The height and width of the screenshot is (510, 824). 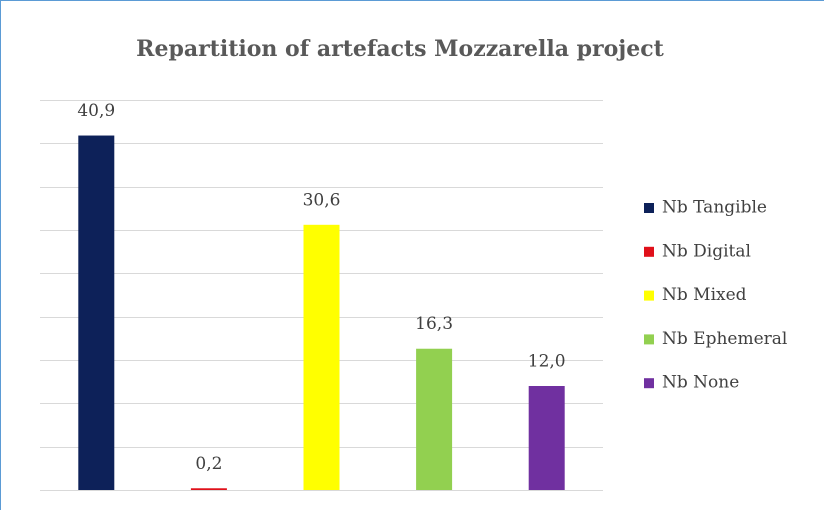 I want to click on data-label: 30,6, so click(x=322, y=200).